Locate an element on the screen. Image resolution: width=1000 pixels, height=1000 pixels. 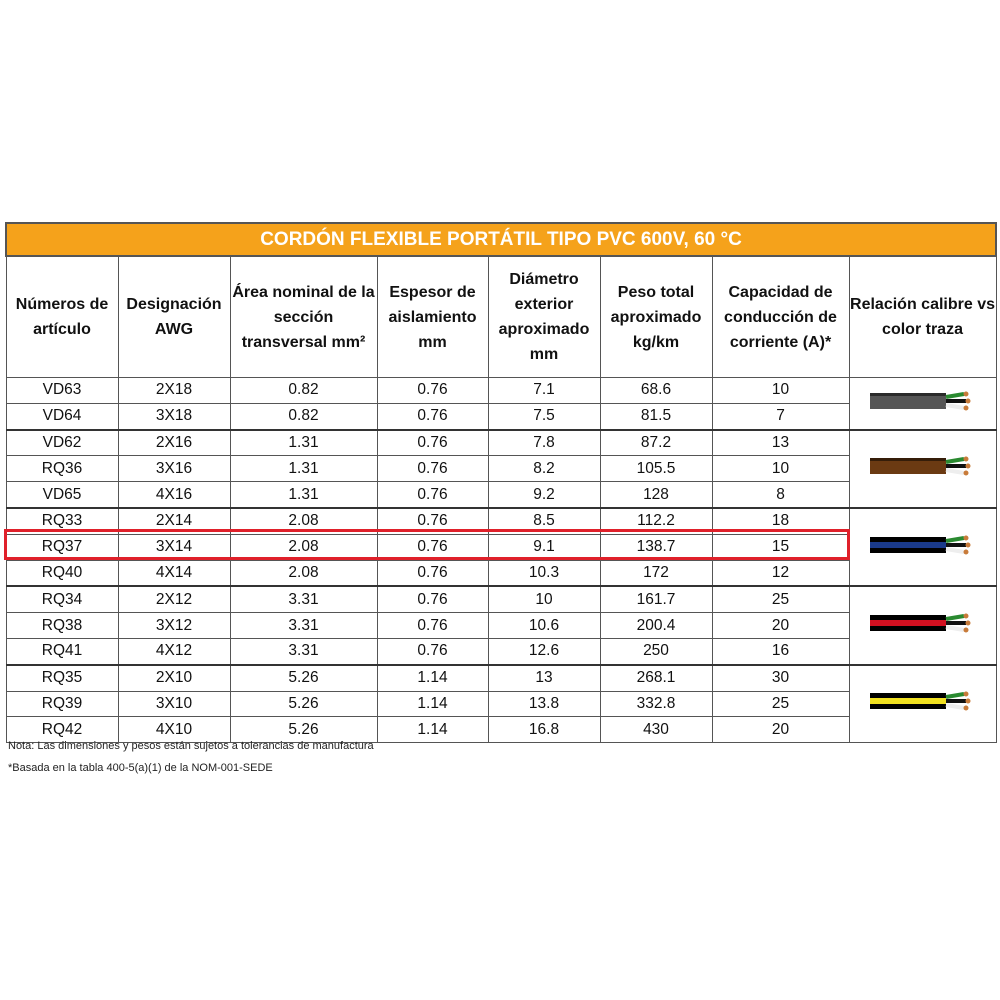
table-cell: 3X14 is located at coordinates (174, 547).